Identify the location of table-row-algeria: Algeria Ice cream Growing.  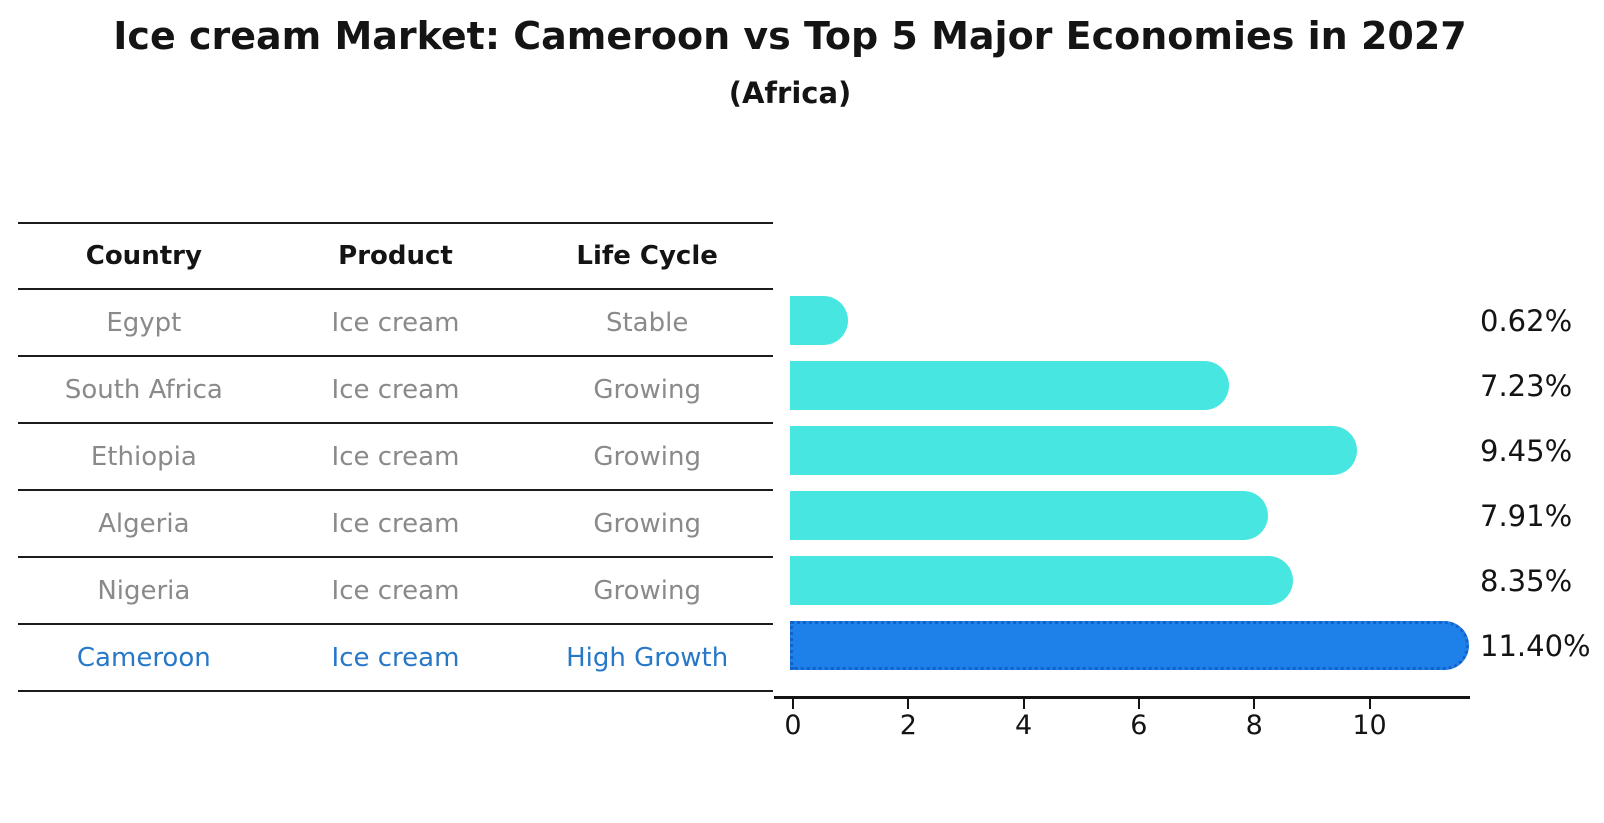
(395, 524).